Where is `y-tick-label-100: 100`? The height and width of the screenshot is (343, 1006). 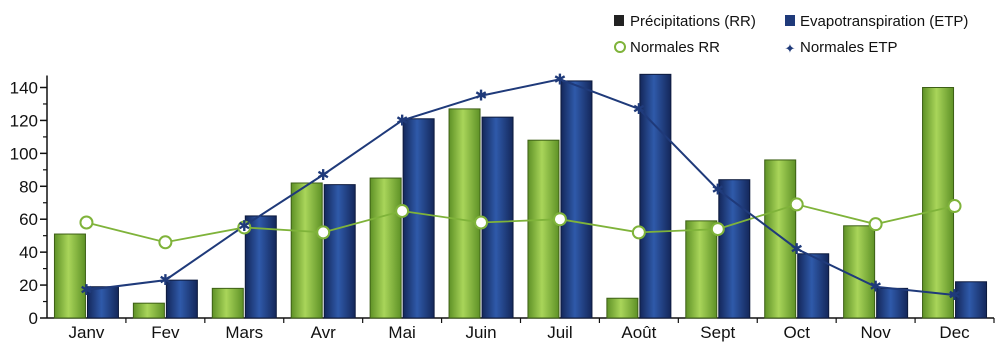 y-tick-label-100: 100 is located at coordinates (24, 153).